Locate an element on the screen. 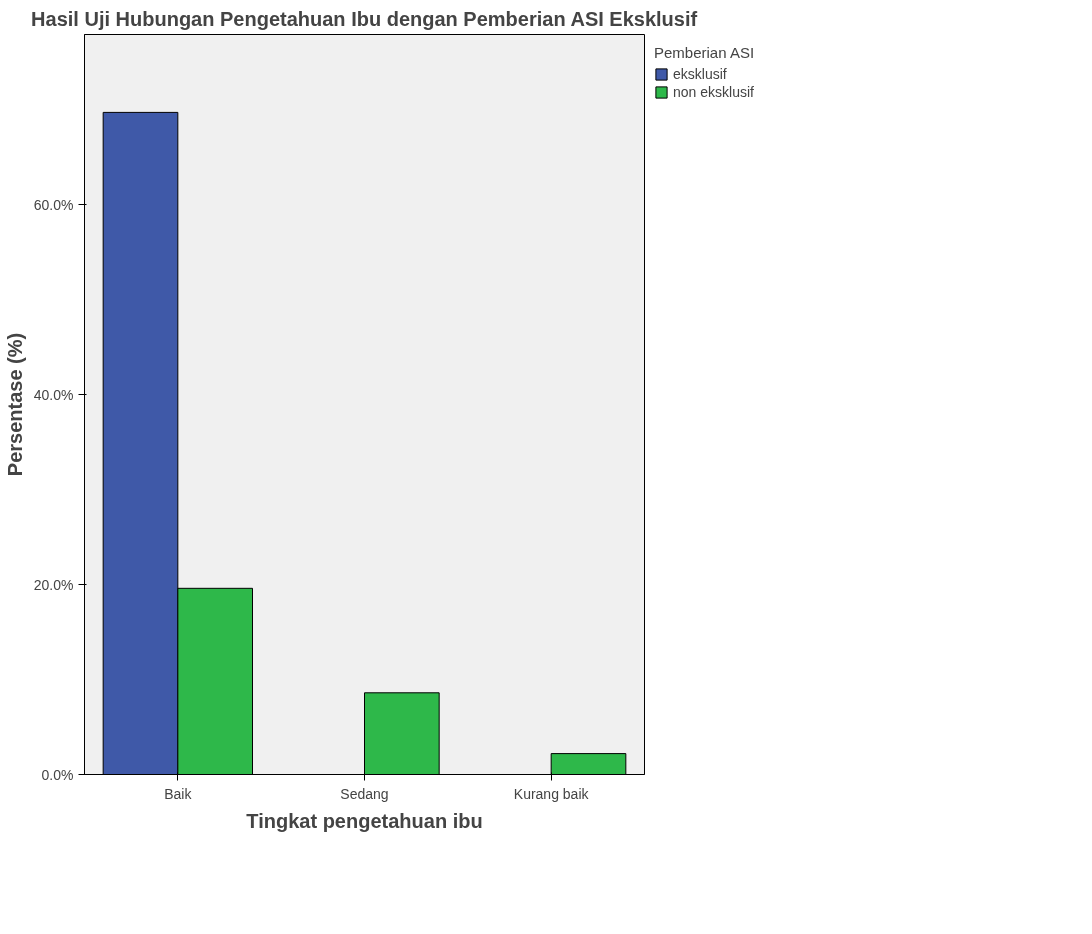  x-axis-title: Tingkat pengetahuan ibu is located at coordinates (364, 820).